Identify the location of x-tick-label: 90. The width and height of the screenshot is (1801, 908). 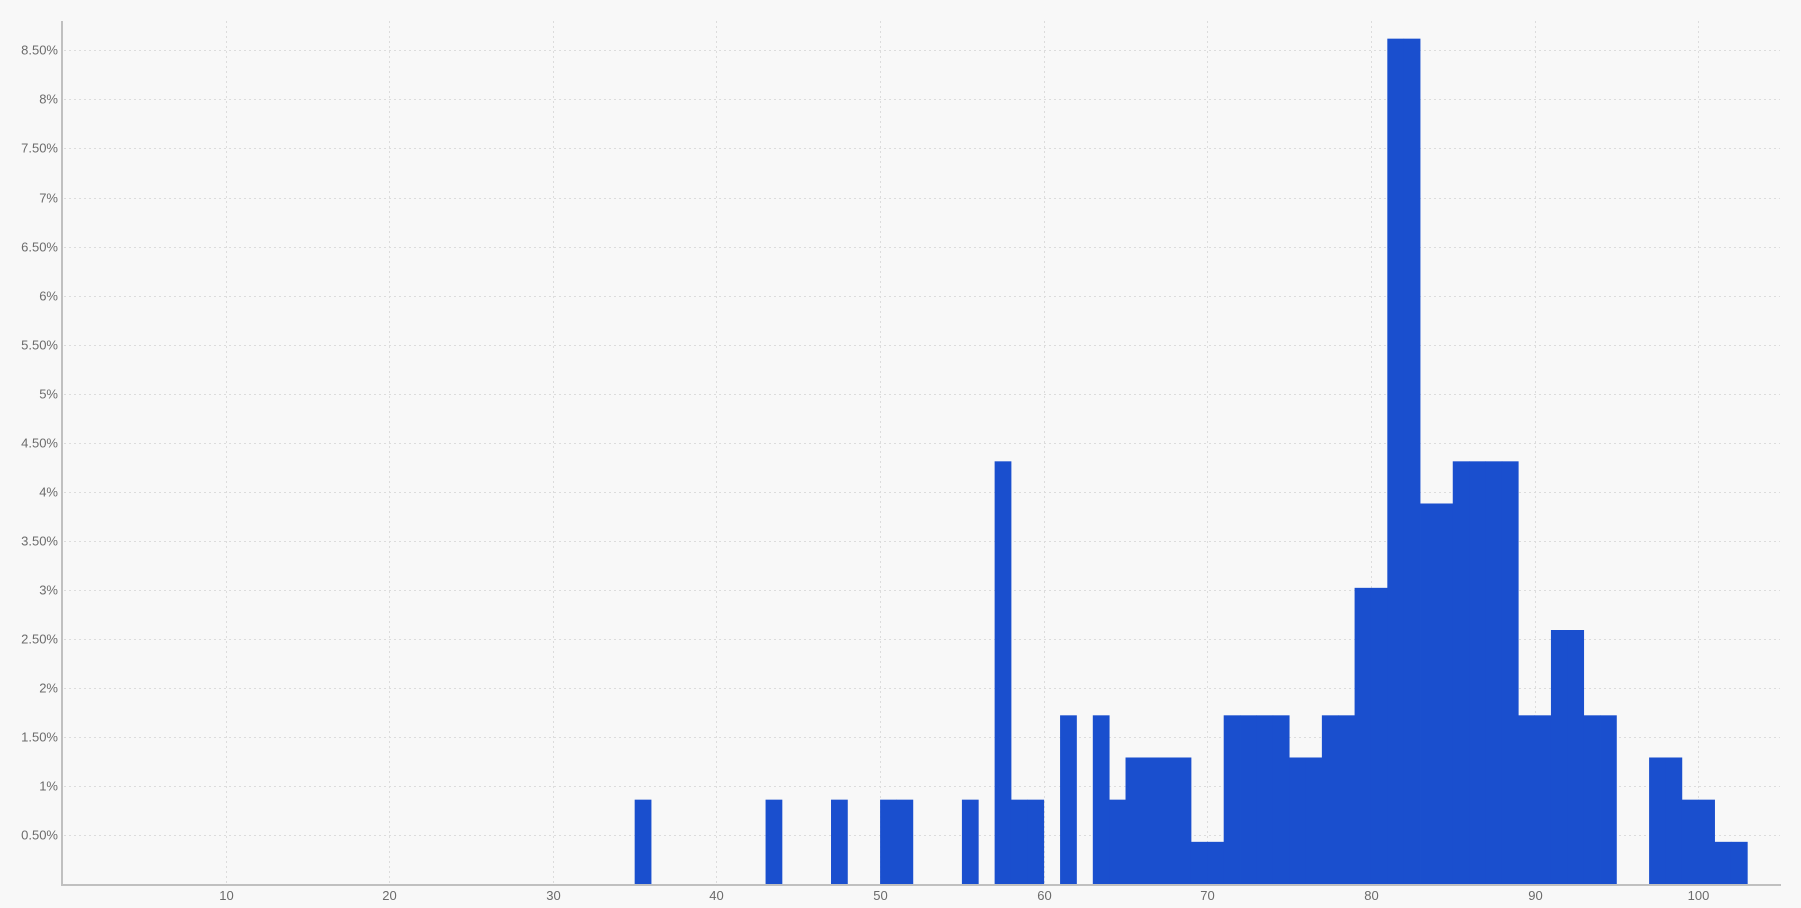
(1535, 895).